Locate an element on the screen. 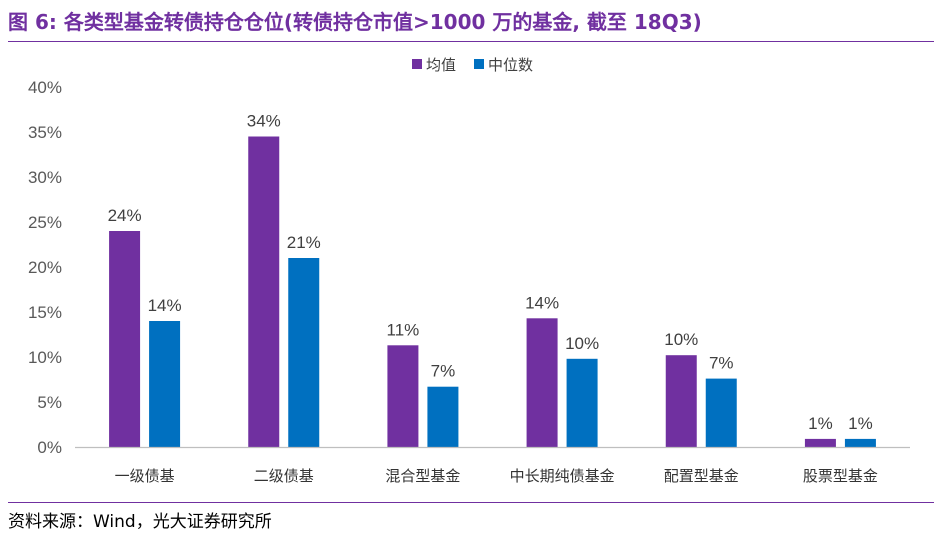 The height and width of the screenshot is (543, 942). x-category-label: 配置型基金 is located at coordinates (701, 476).